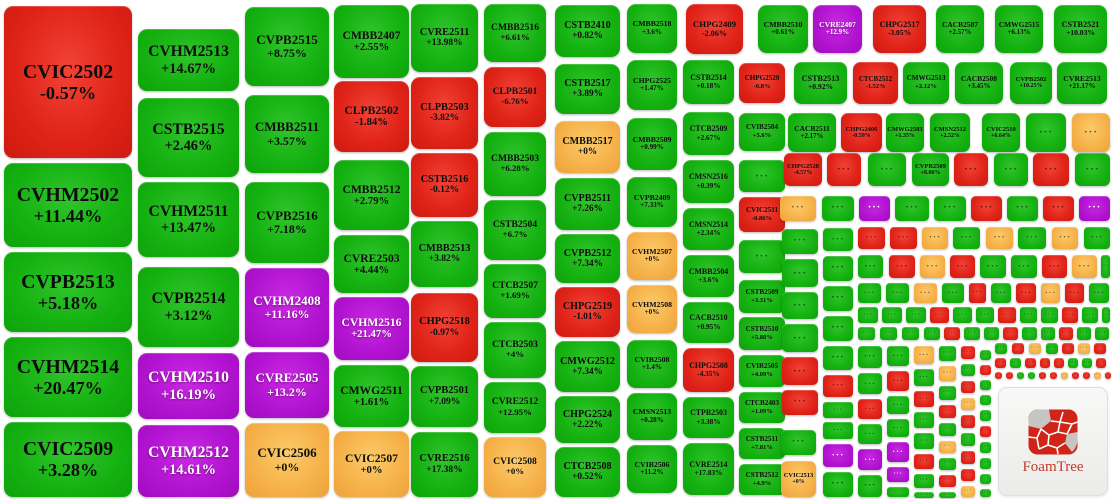 The width and height of the screenshot is (1112, 499). I want to click on treemap-cell-CSTB2515: CSTB2515 +2.46%, so click(188, 137).